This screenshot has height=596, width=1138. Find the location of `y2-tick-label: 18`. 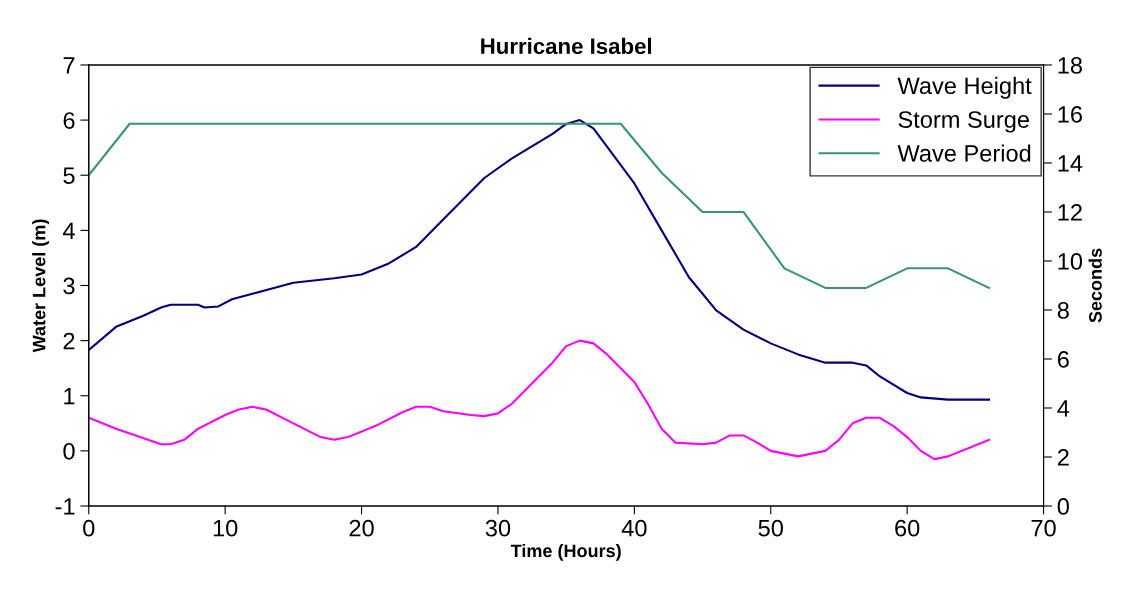

y2-tick-label: 18 is located at coordinates (1070, 65).